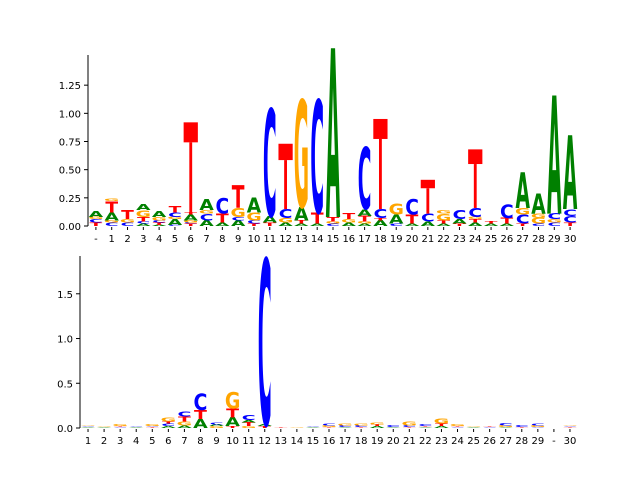 The width and height of the screenshot is (640, 480). Describe the element at coordinates (264, 441) in the screenshot. I see `x-tick-label: 12` at that location.